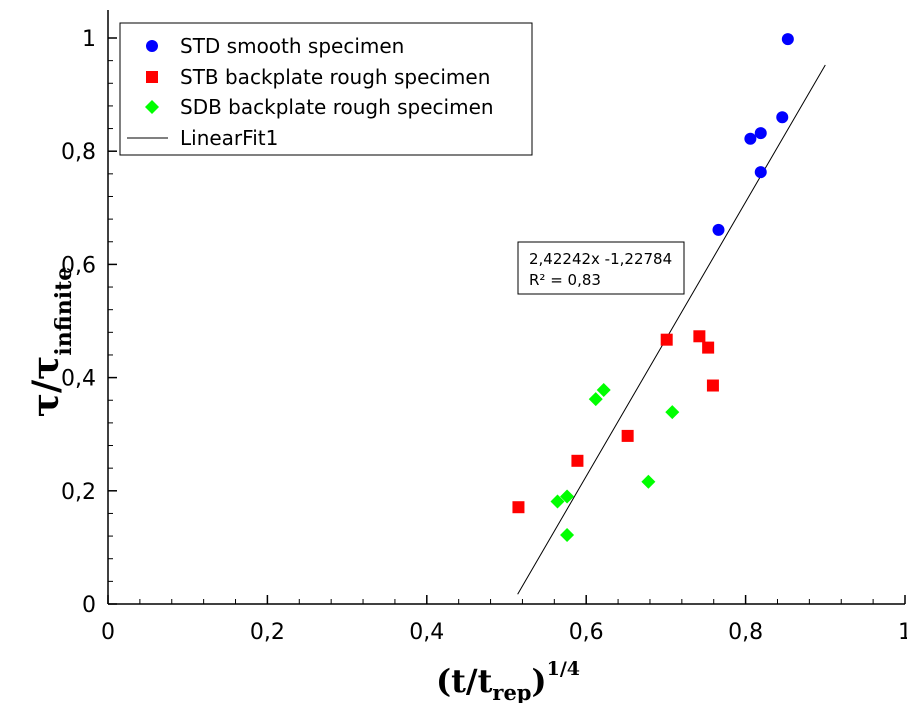 The height and width of the screenshot is (703, 907). I want to click on fit-equation-text: 2,42242x -1,22784, so click(600, 259).